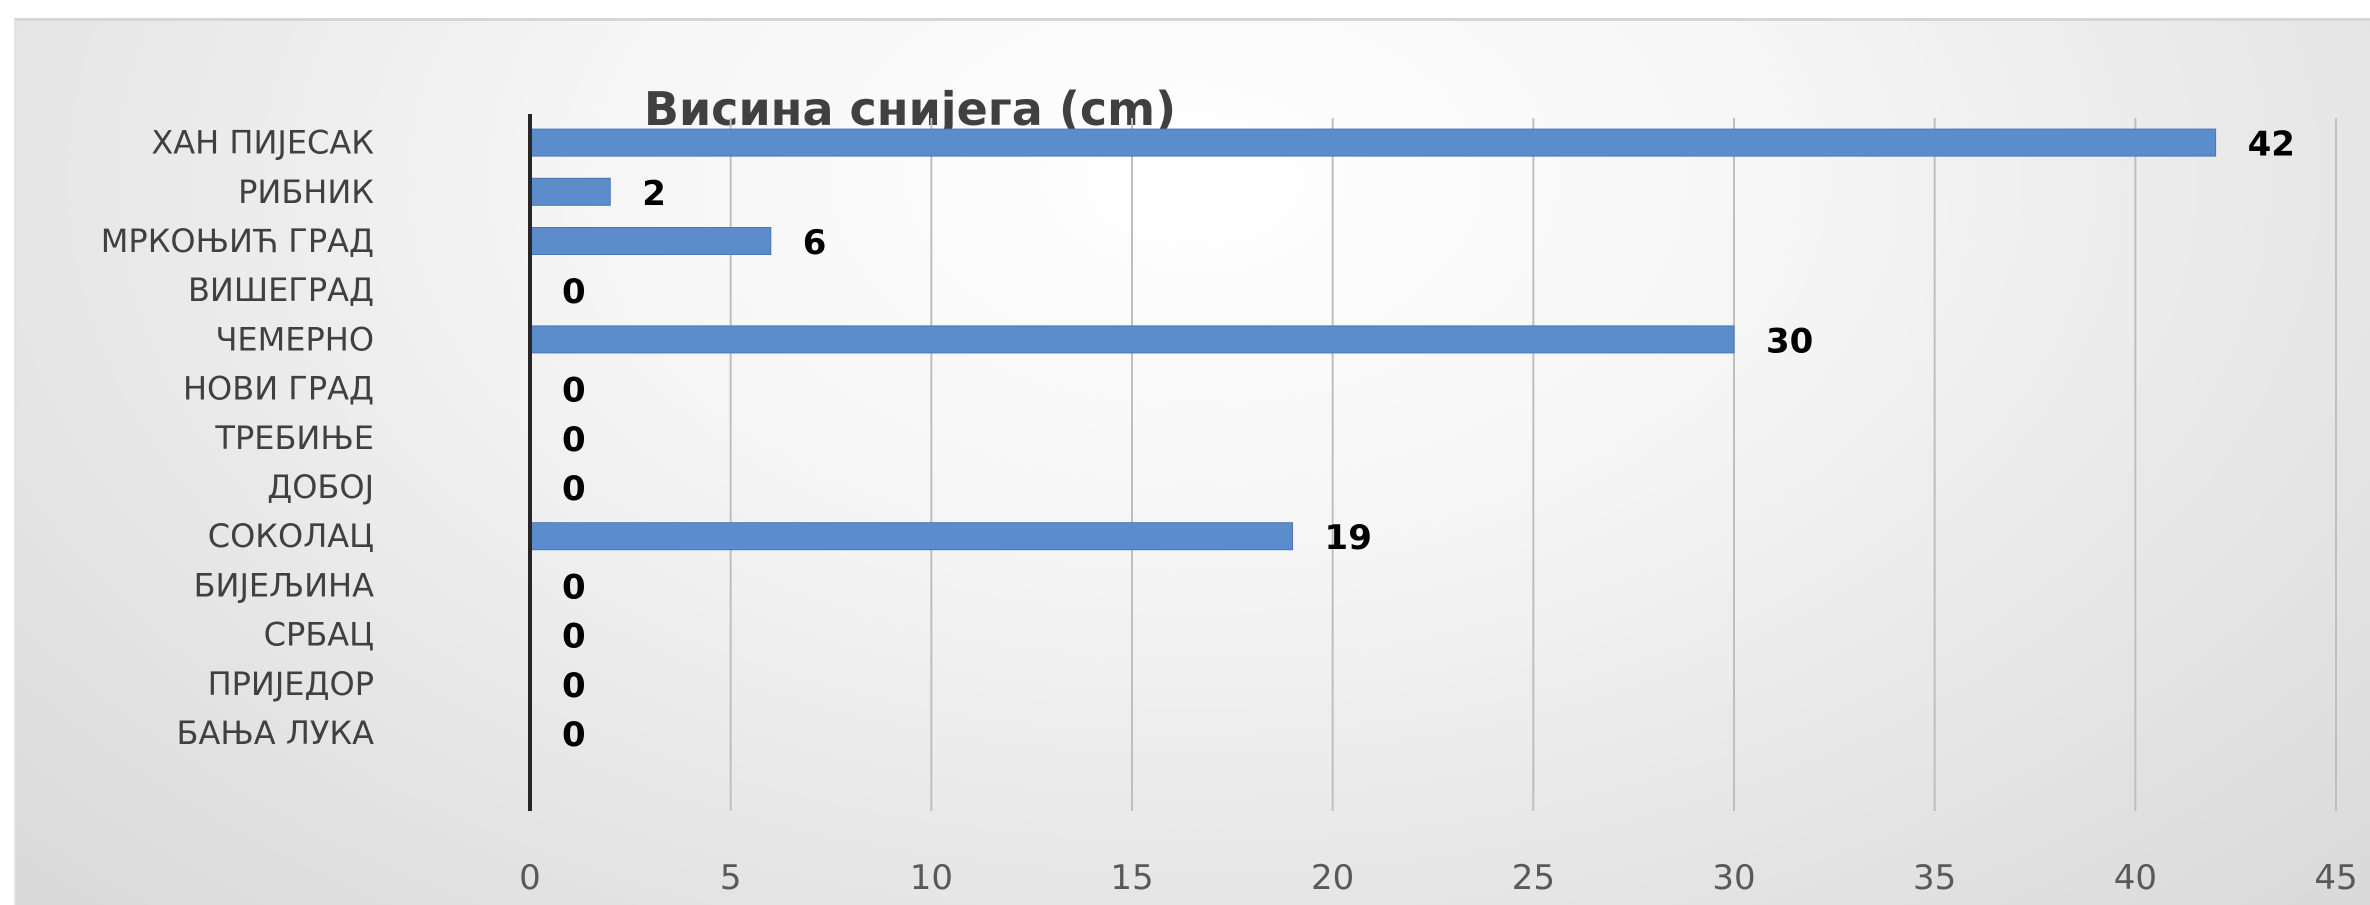  What do you see at coordinates (294, 339) in the screenshot?
I see `category-label: ЧЕМЕРНО` at bounding box center [294, 339].